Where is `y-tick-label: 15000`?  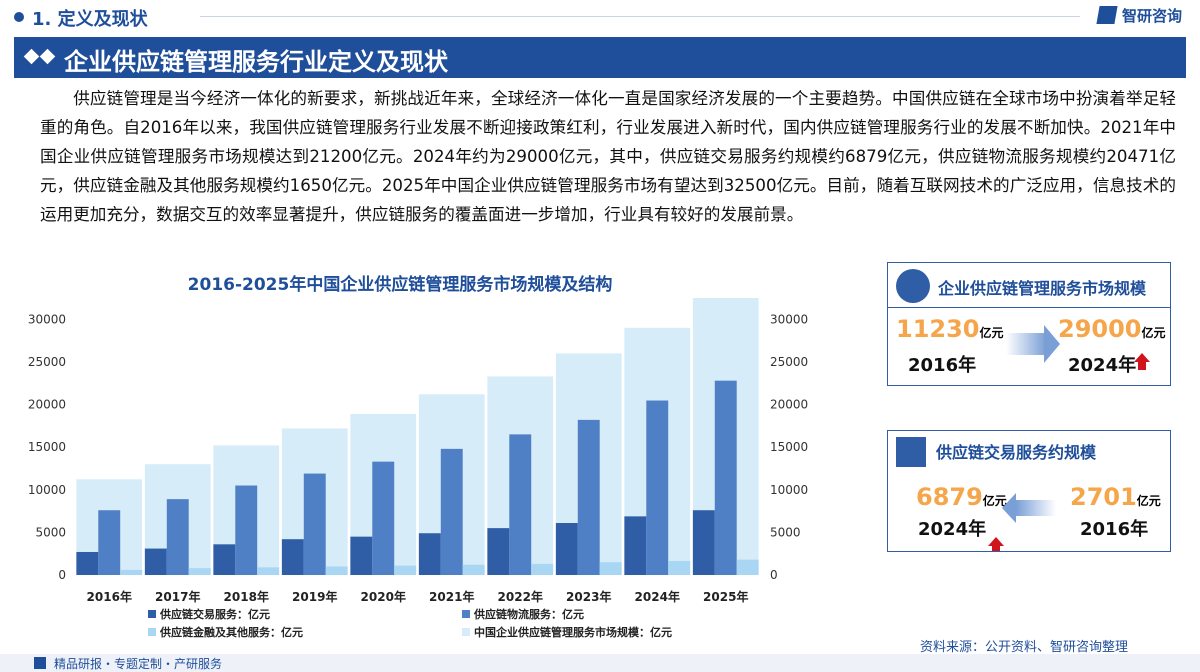
y-tick-label: 15000 is located at coordinates (47, 447).